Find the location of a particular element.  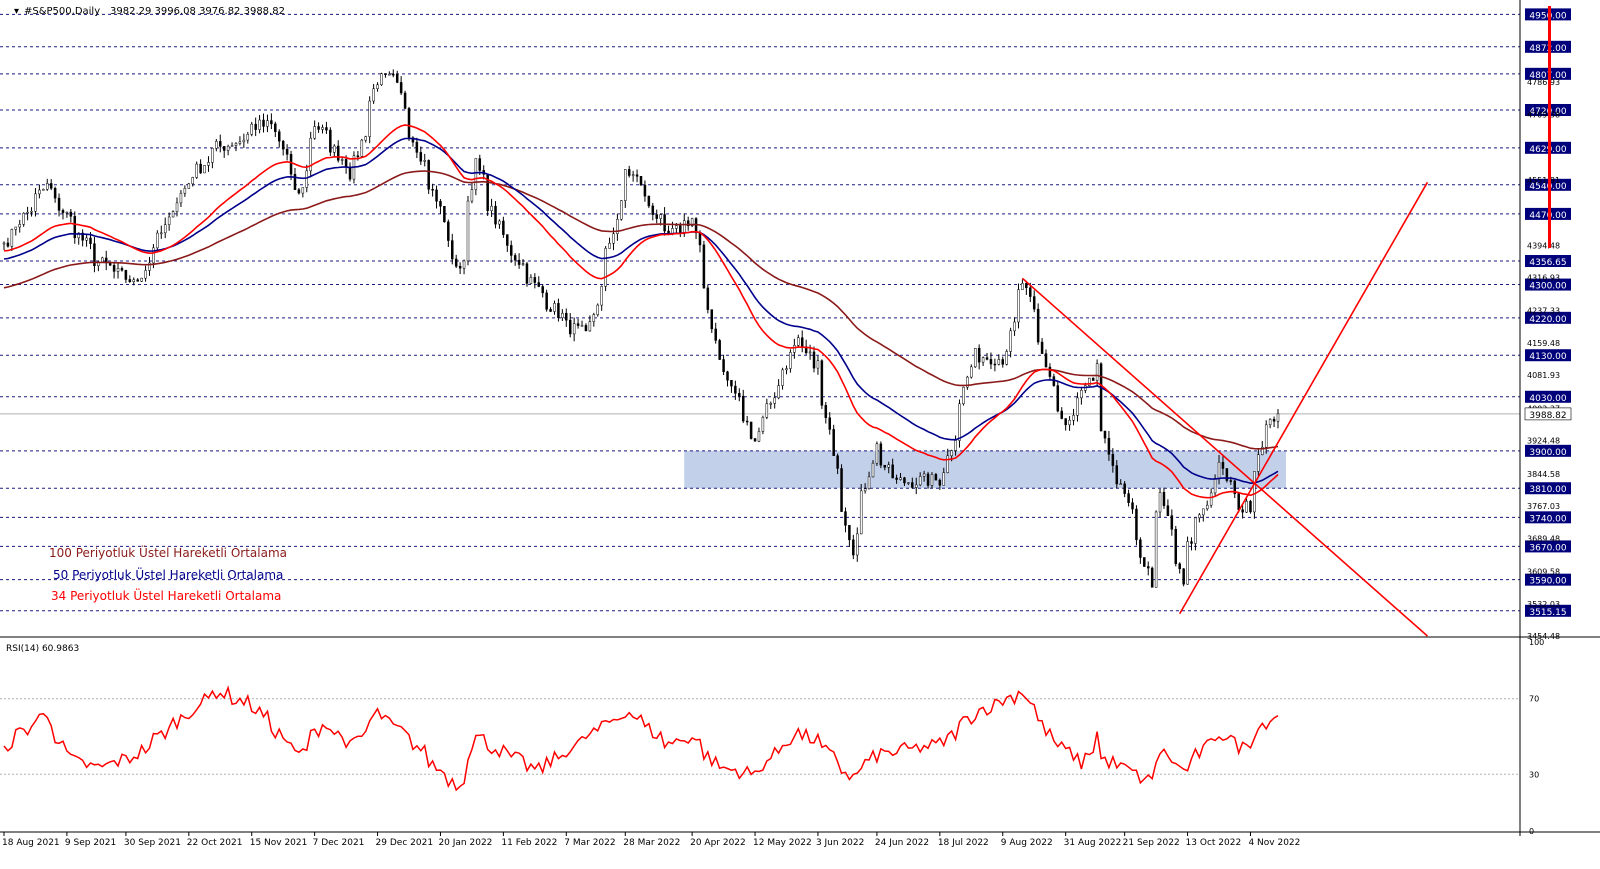

rsi-line is located at coordinates (641, 738).